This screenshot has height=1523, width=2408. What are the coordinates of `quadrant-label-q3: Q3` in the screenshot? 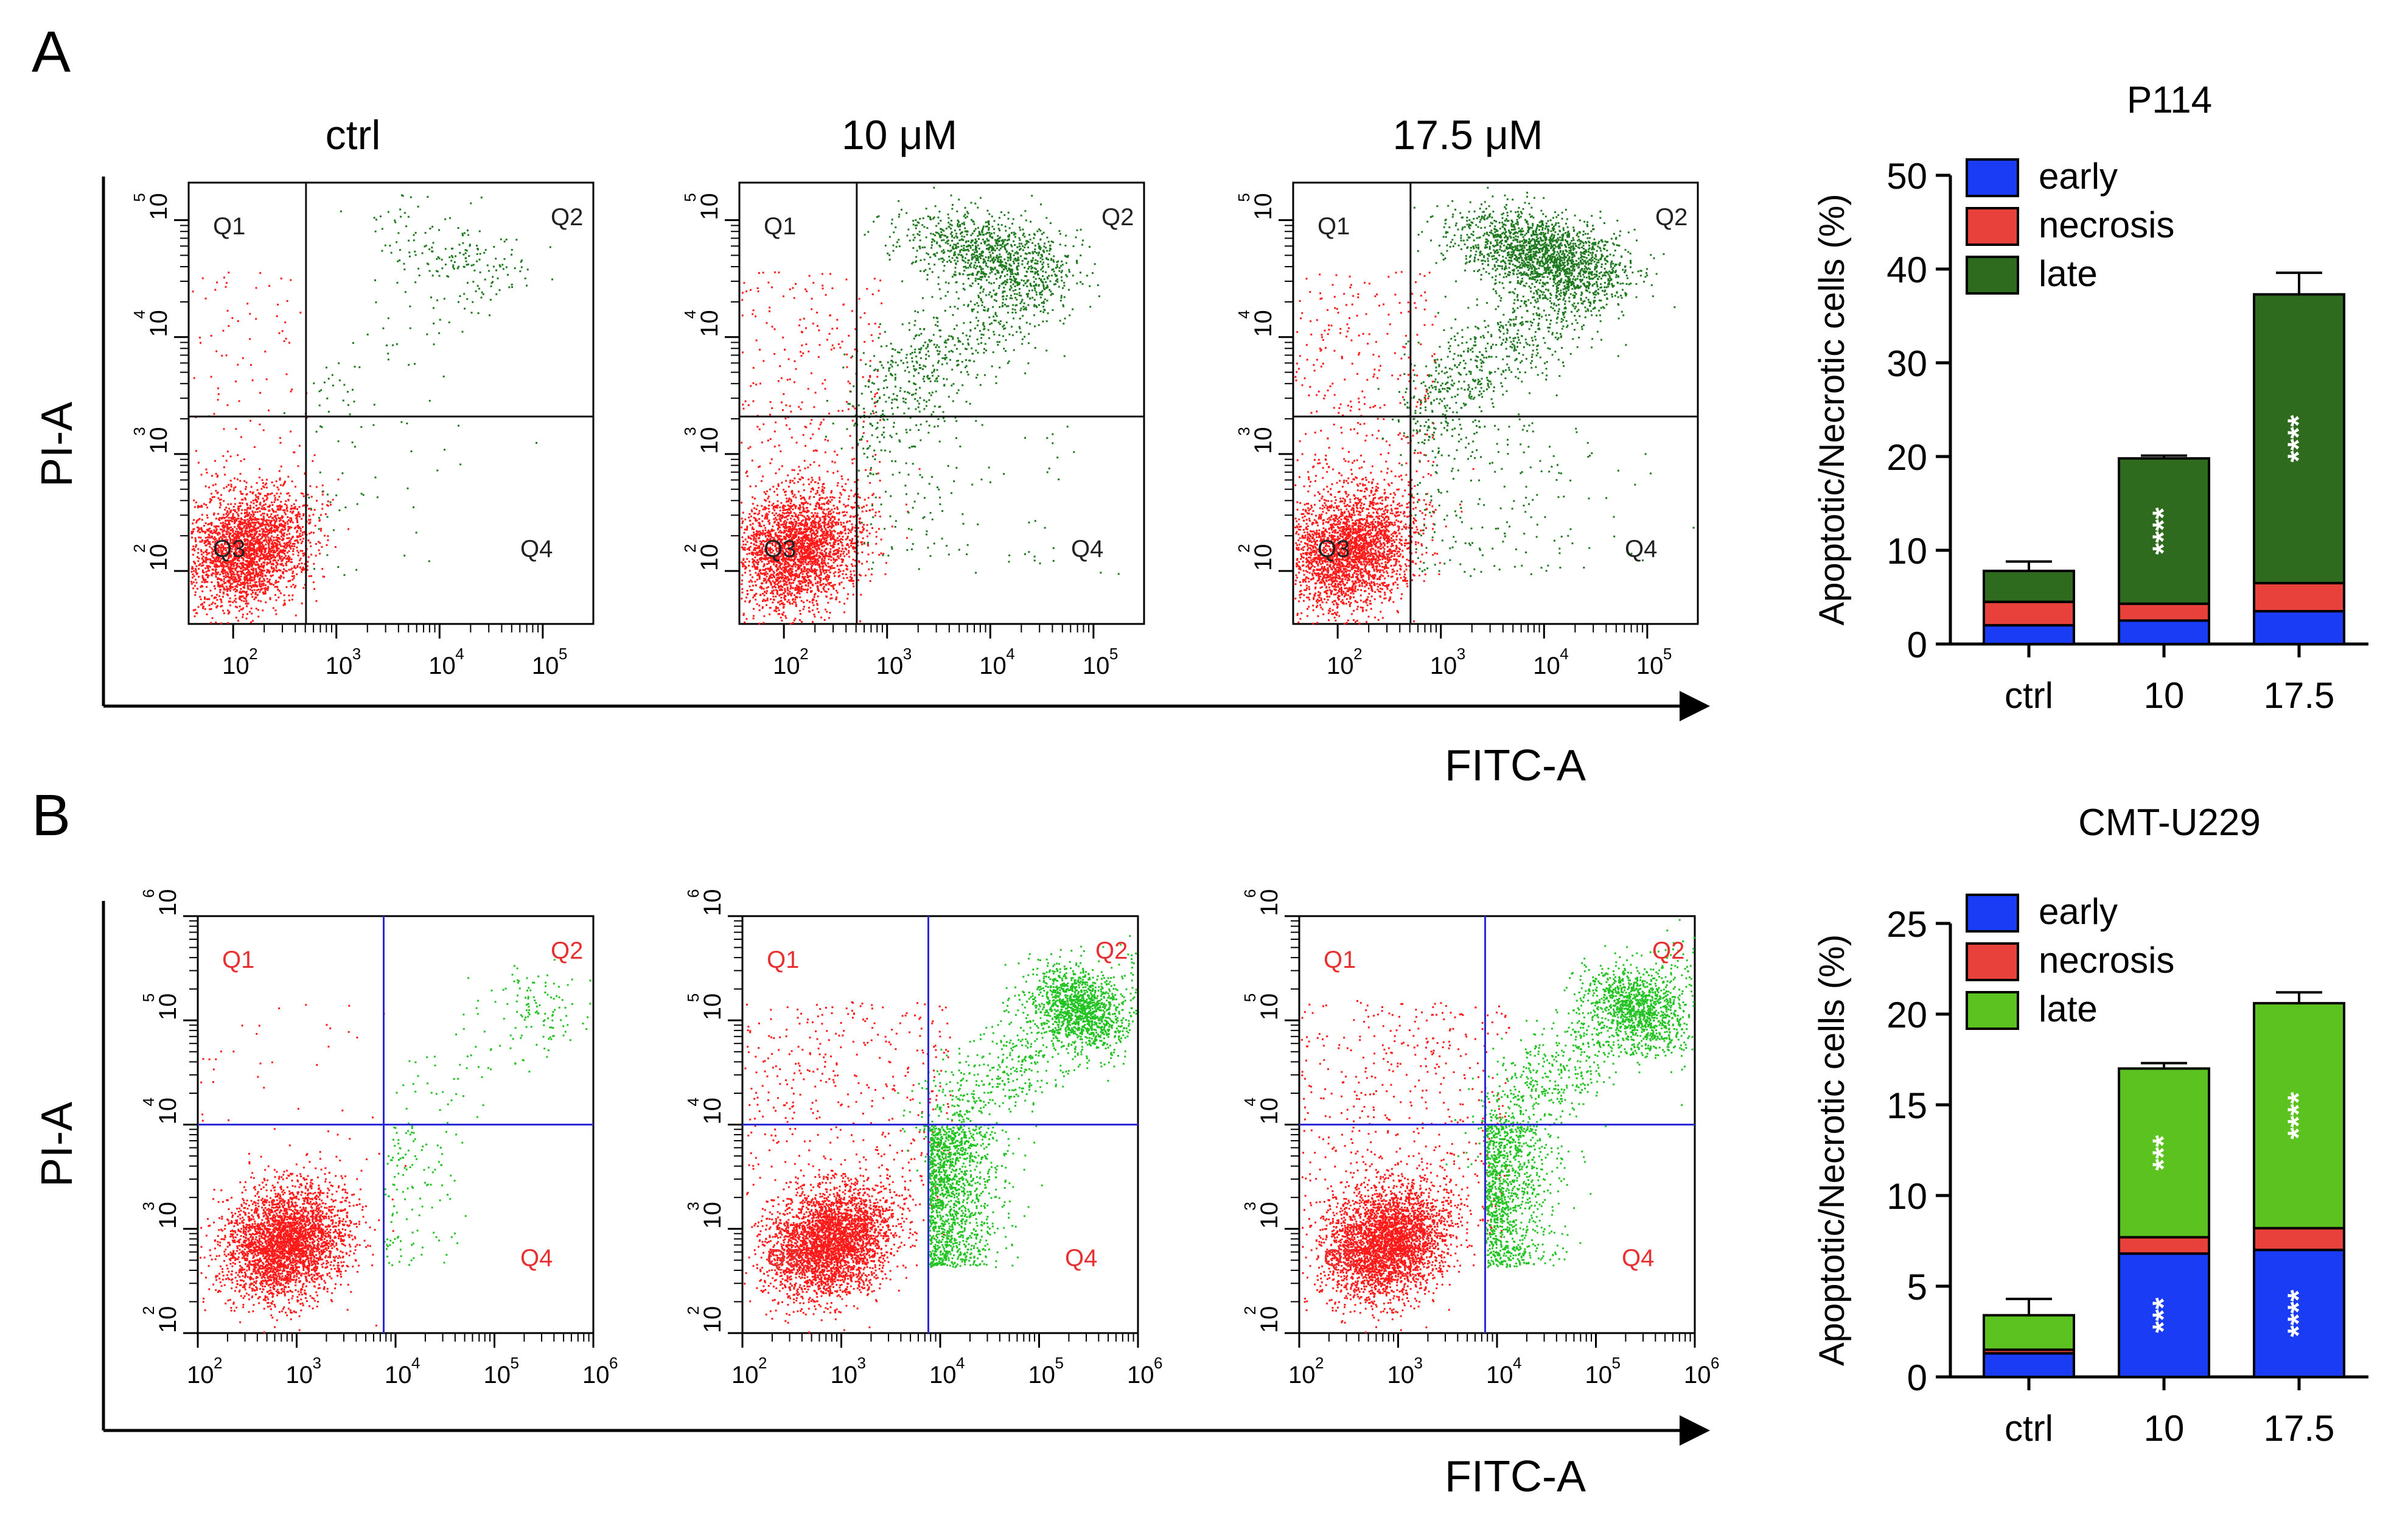 It's located at (229, 549).